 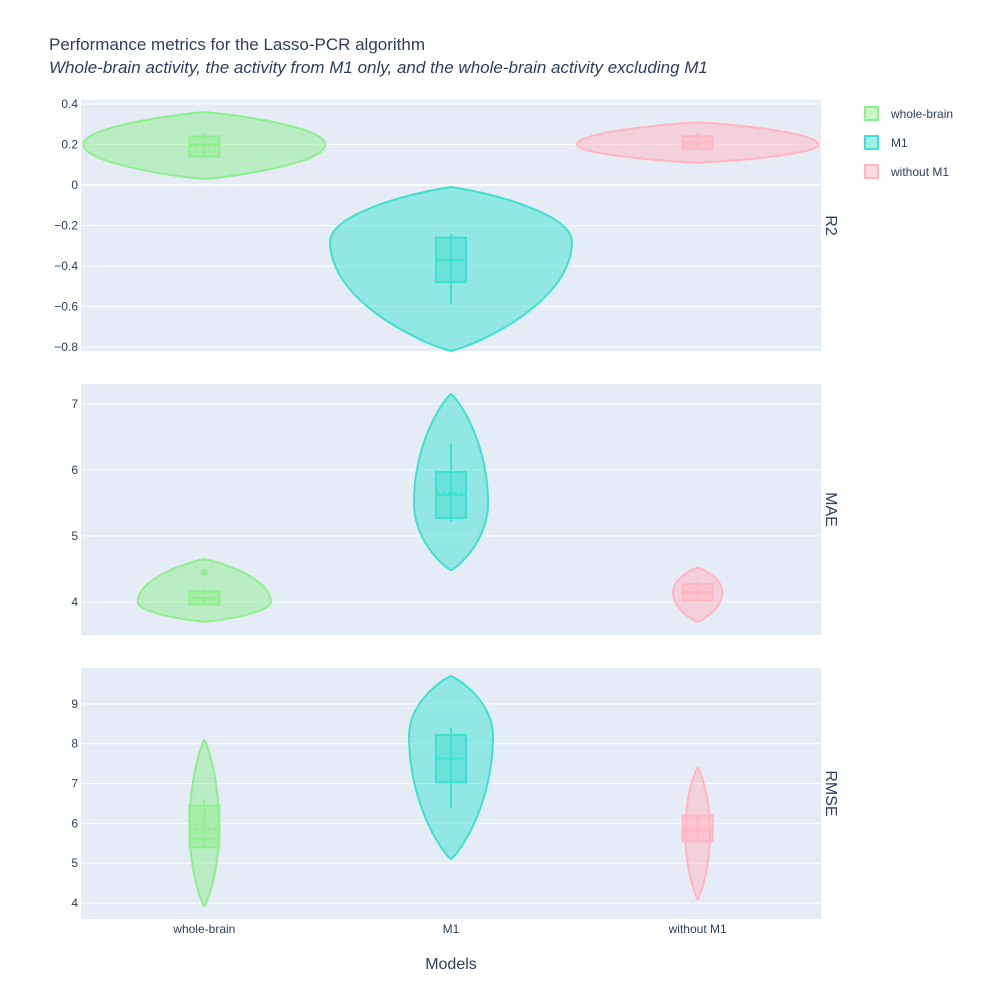 I want to click on facet-label-rmse: RMSE, so click(x=830, y=793).